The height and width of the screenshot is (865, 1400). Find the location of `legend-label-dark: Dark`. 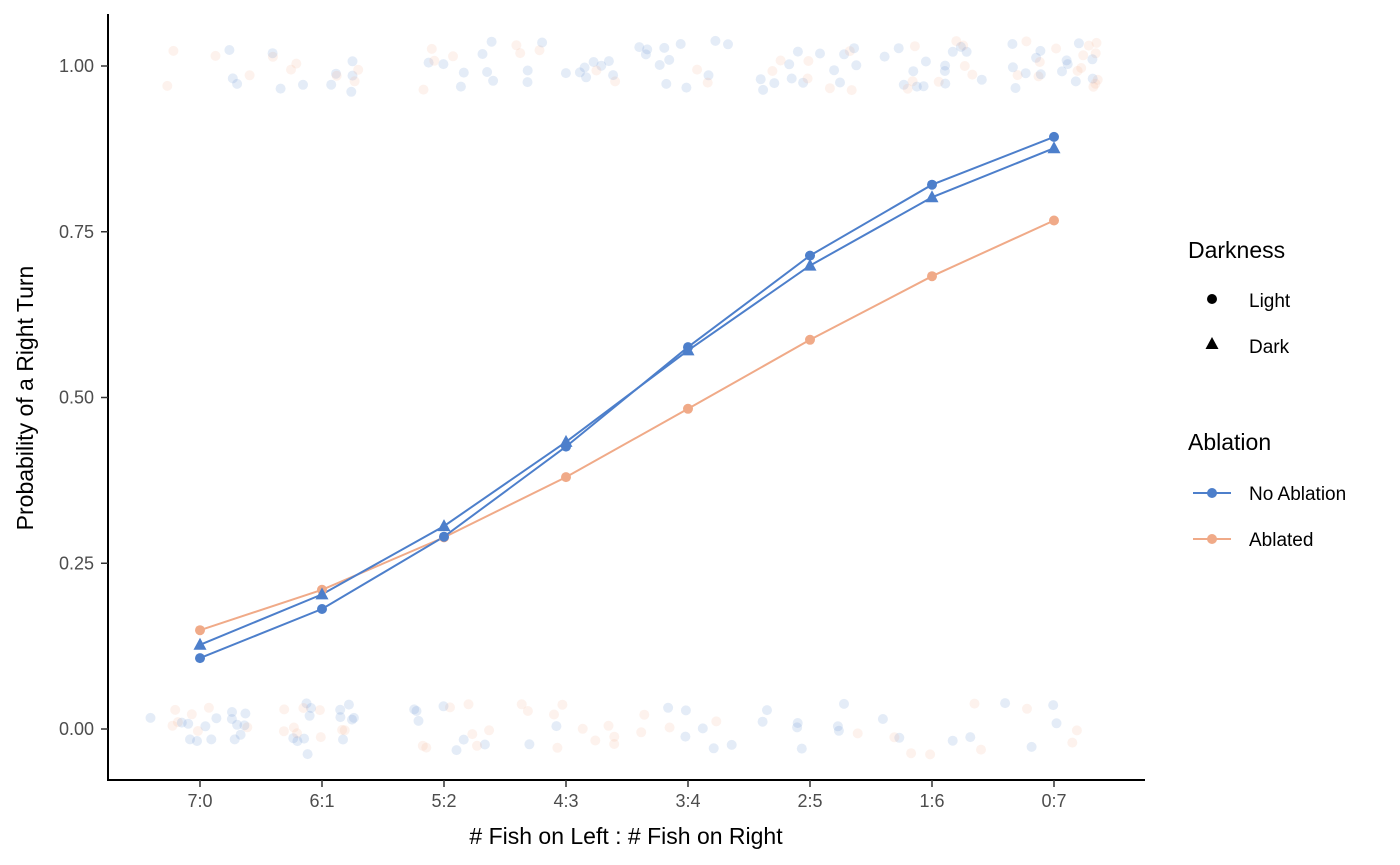

legend-label-dark: Dark is located at coordinates (1269, 347).